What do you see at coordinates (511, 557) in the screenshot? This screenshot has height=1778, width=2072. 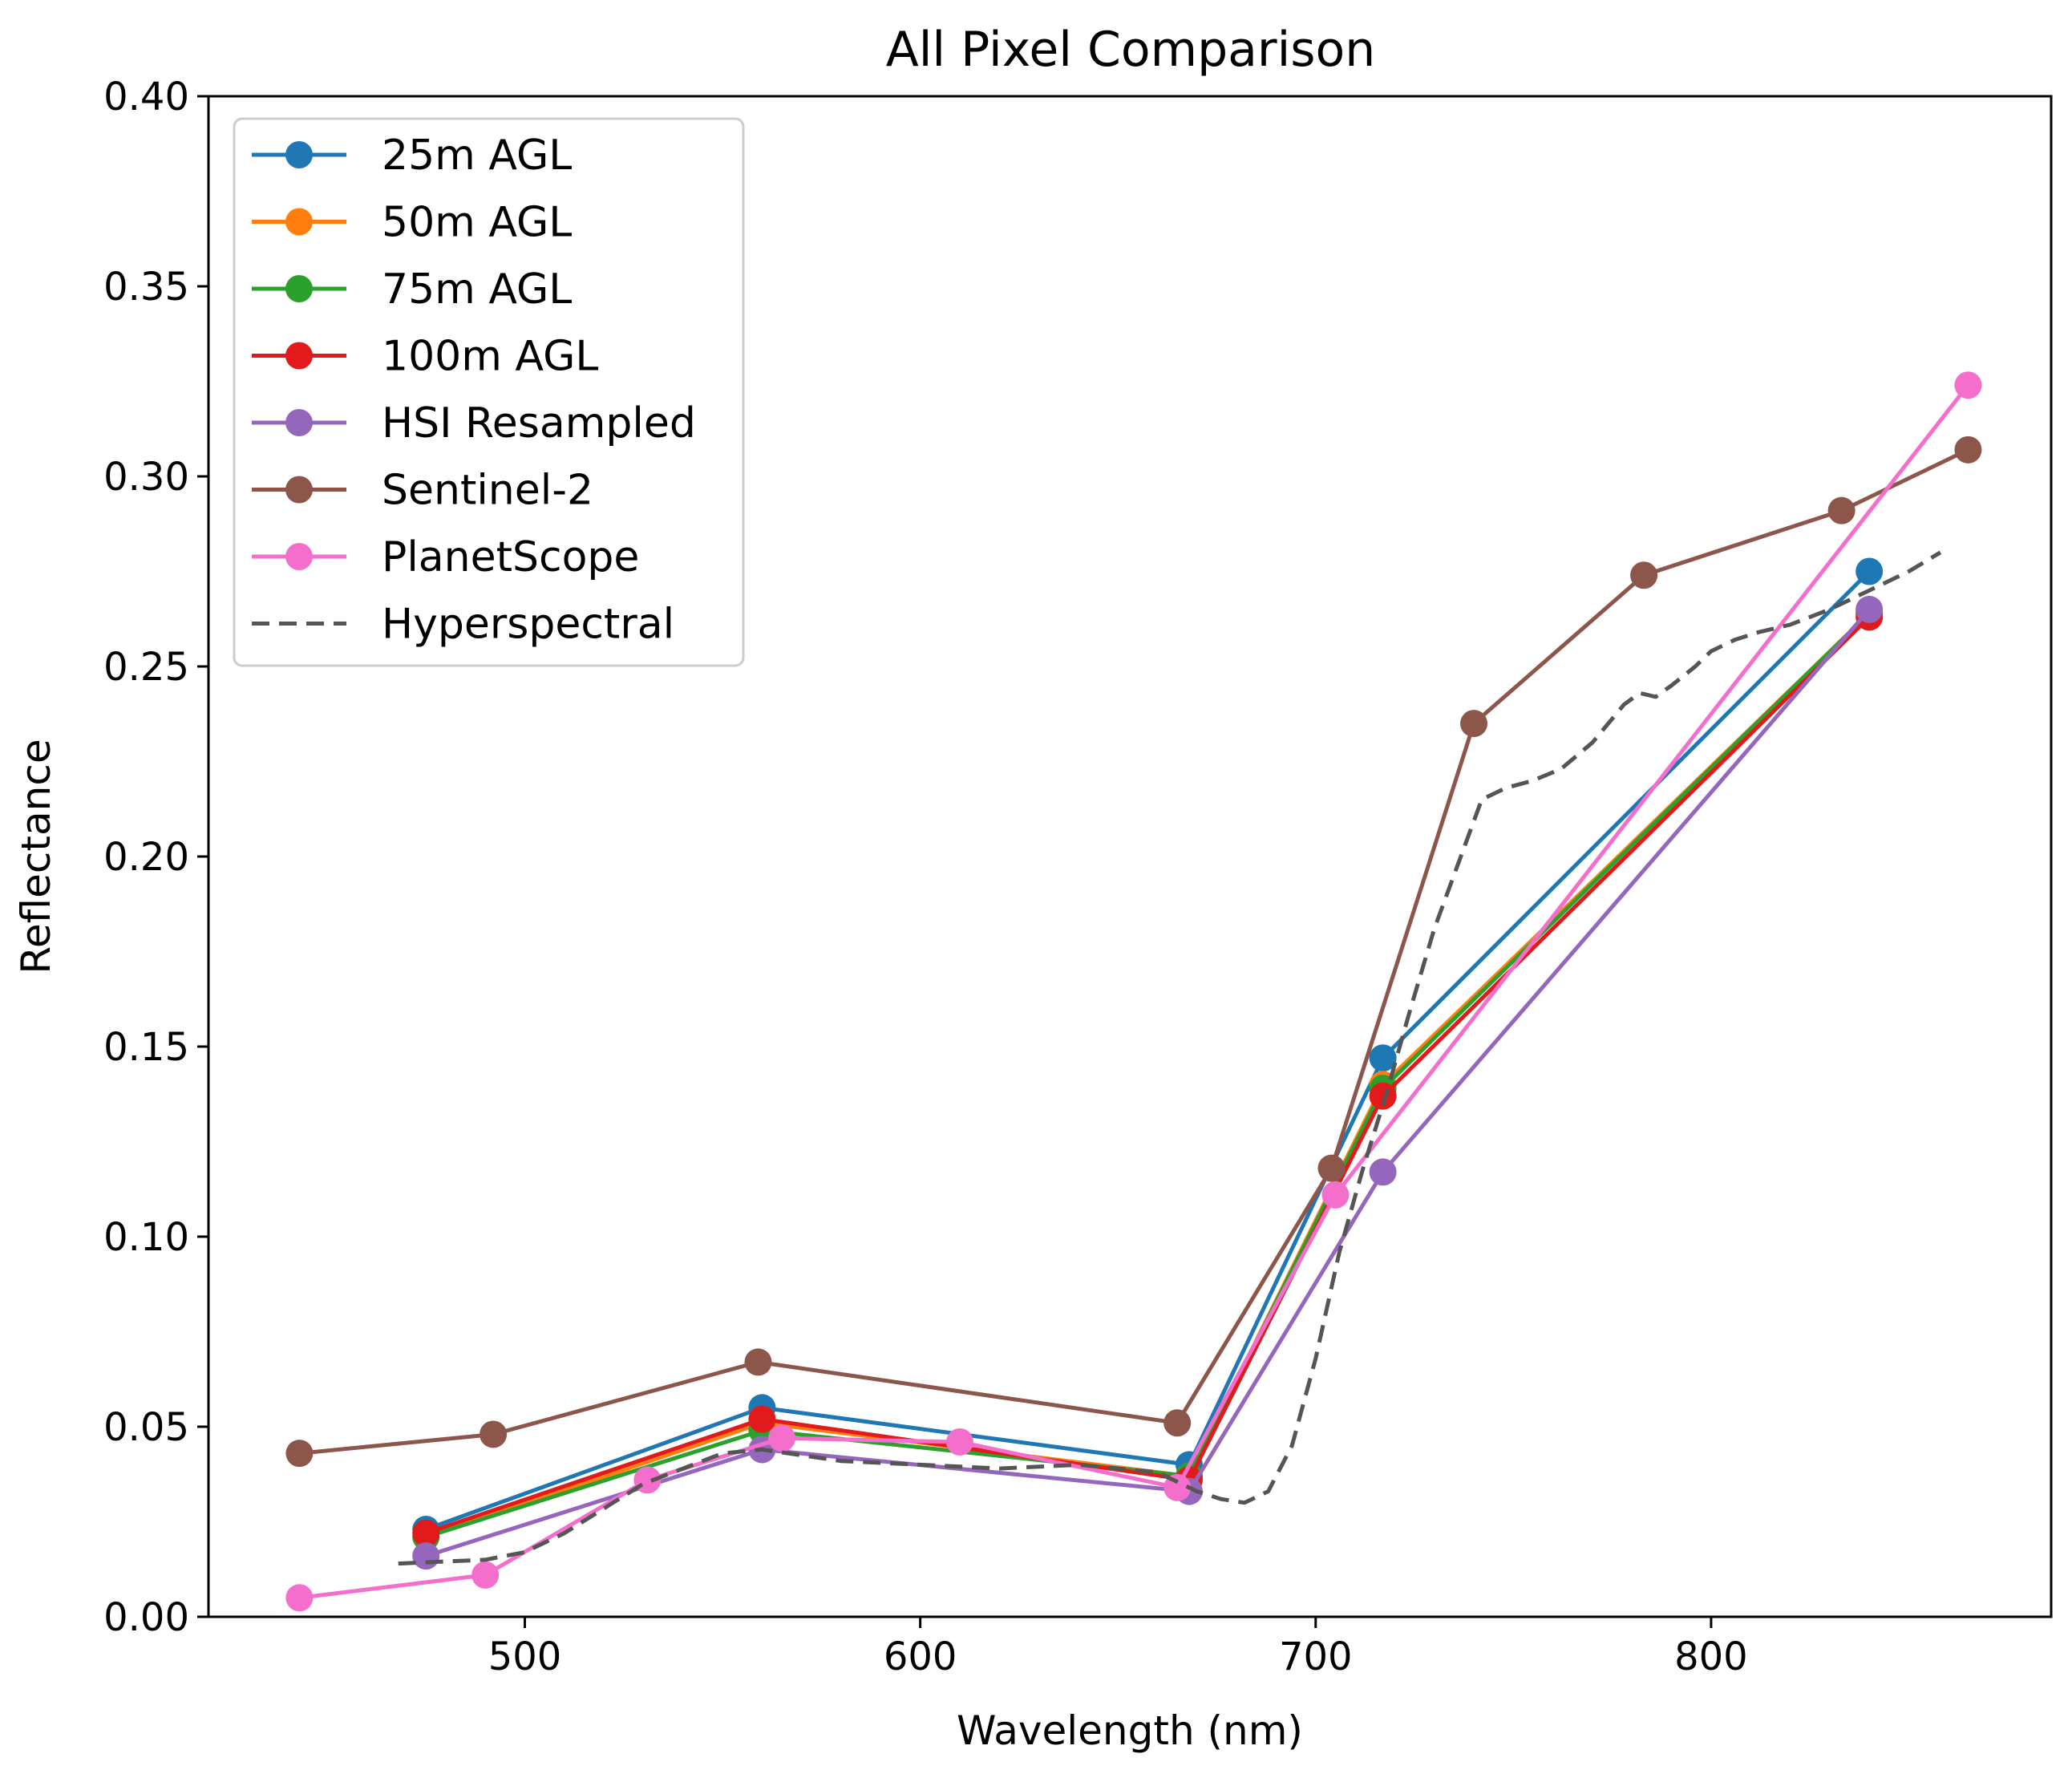 I see `legend-label: PlanetScope` at bounding box center [511, 557].